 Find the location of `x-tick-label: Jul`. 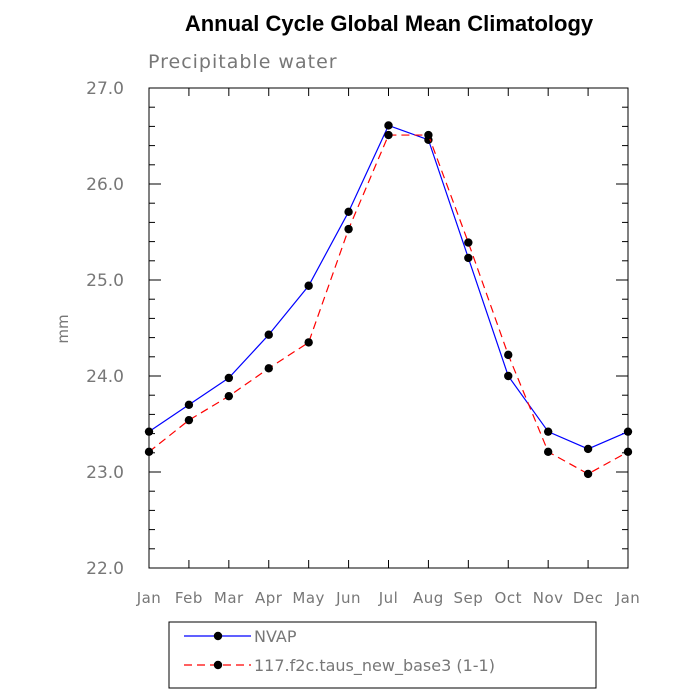

x-tick-label: Jul is located at coordinates (388, 598).